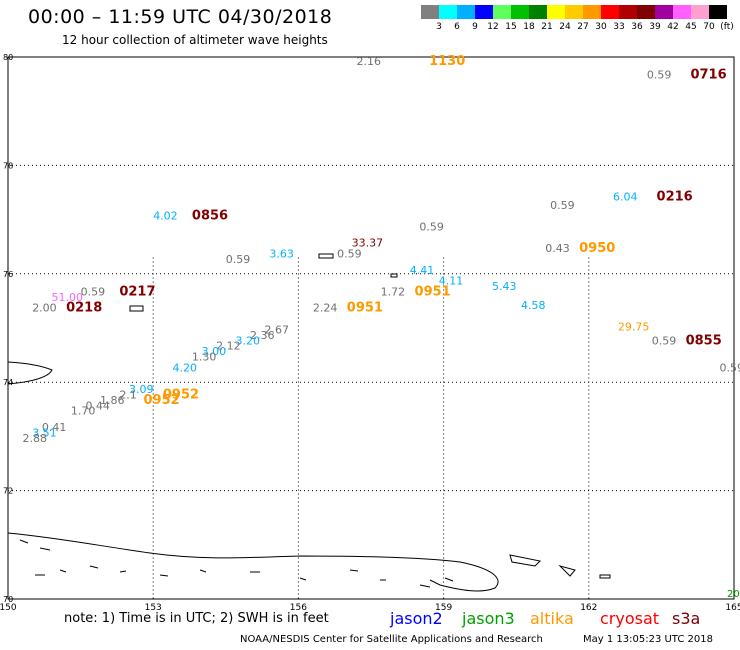 The width and height of the screenshot is (740, 650). What do you see at coordinates (597, 248) in the screenshot?
I see `pass-time-label: 0950` at bounding box center [597, 248].